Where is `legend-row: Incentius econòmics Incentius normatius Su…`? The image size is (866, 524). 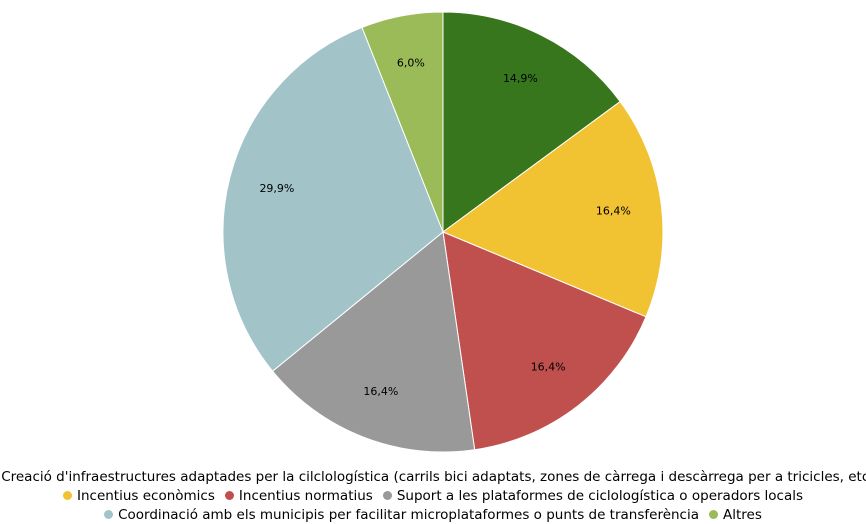
legend-row: Incentius econòmics Incentius normatius Su… is located at coordinates (433, 495).